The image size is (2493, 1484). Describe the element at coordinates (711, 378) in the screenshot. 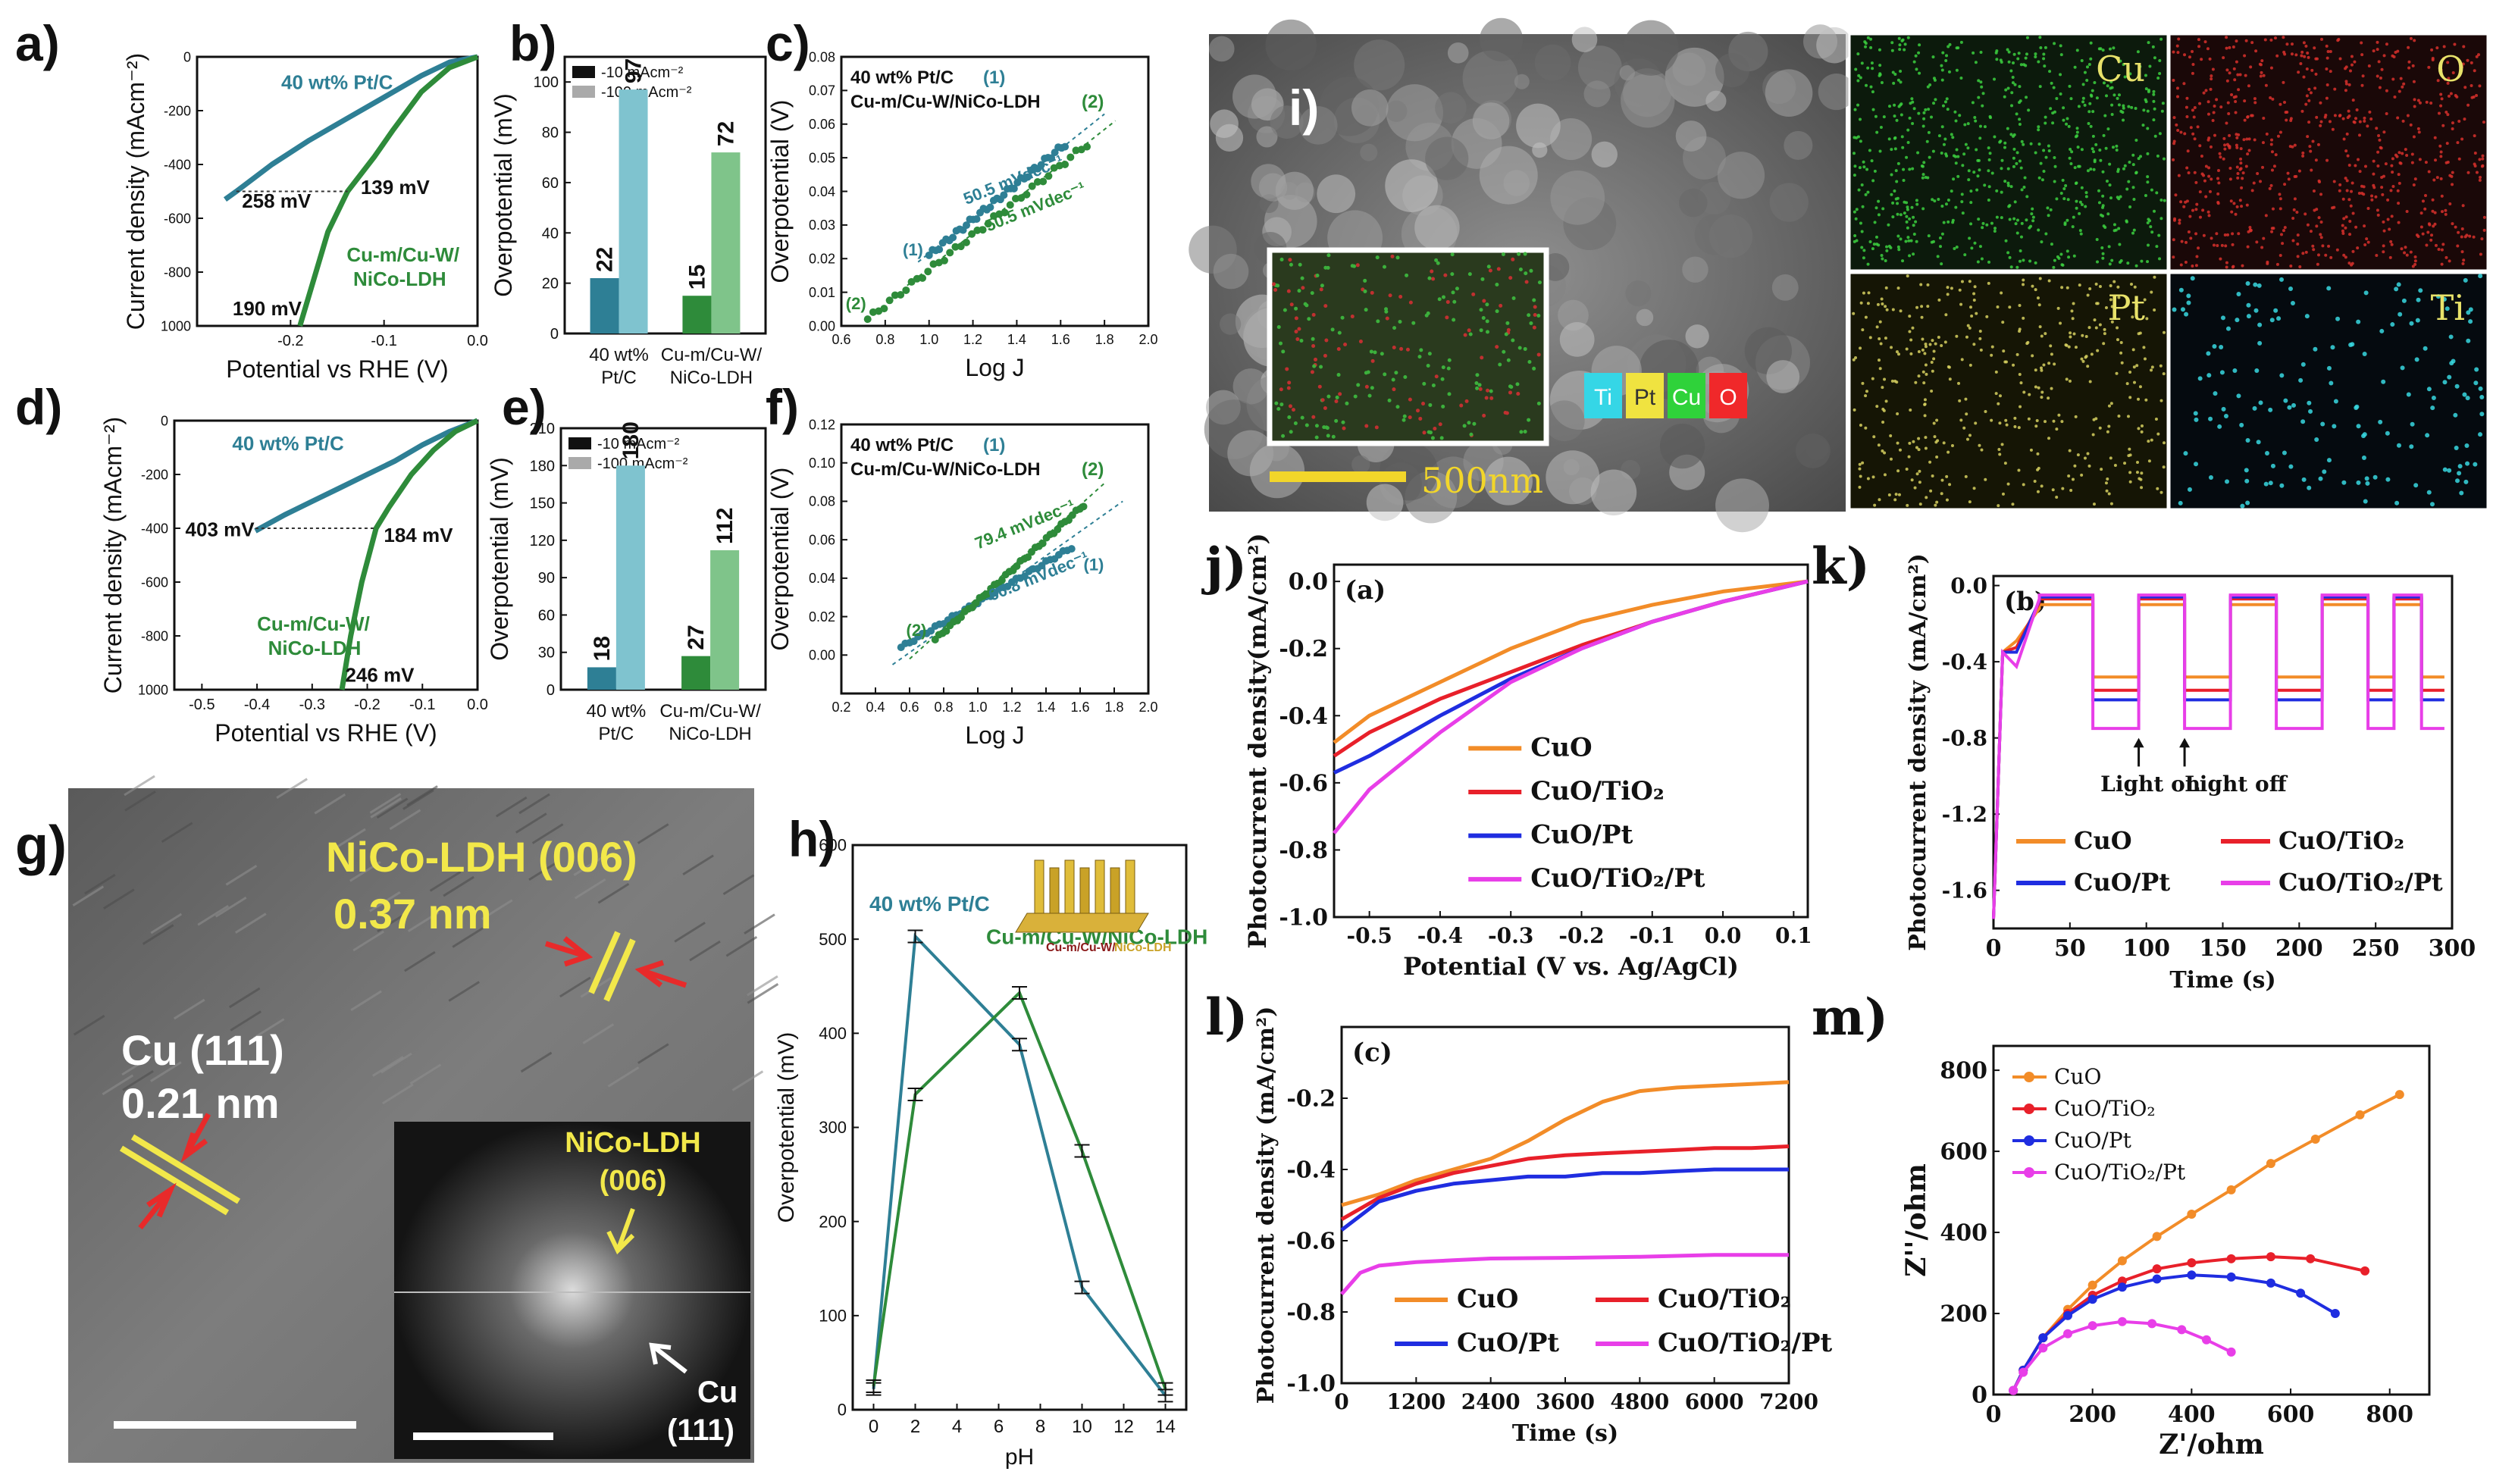

I see `category-label: NiCo-LDH` at that location.